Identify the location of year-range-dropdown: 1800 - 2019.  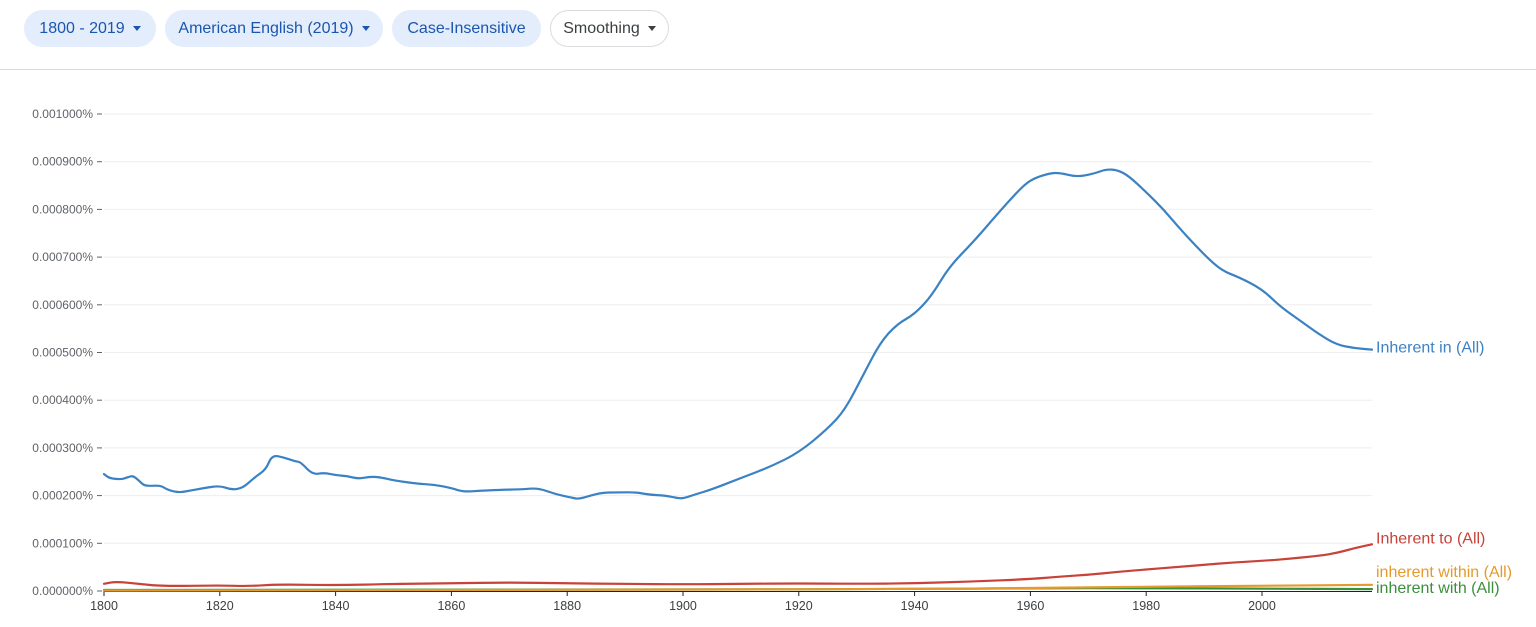
(90, 28).